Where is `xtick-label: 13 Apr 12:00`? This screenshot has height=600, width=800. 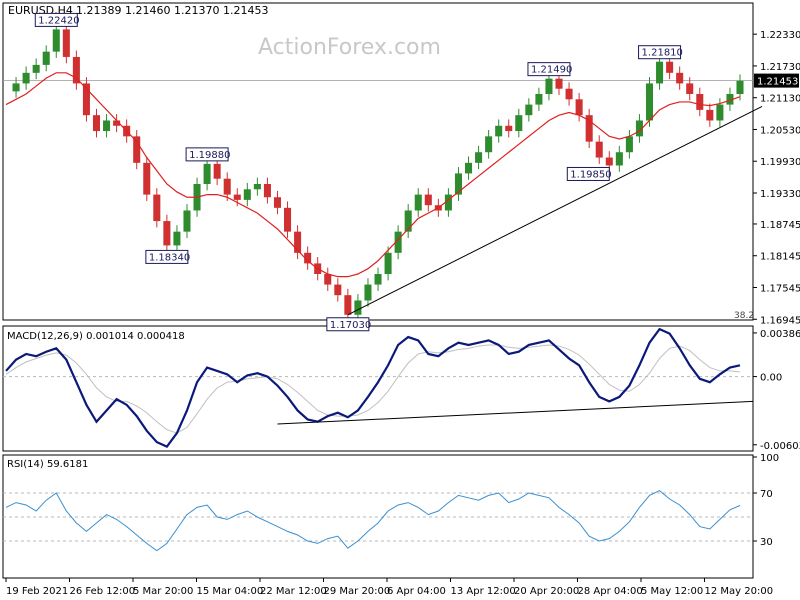
xtick-label: 13 Apr 12:00 is located at coordinates (483, 591).